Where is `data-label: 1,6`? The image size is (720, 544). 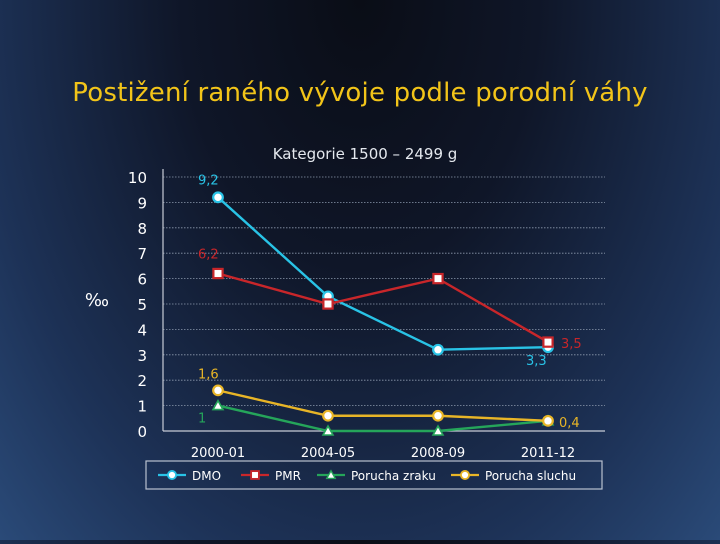
data-label: 1,6 is located at coordinates (208, 374).